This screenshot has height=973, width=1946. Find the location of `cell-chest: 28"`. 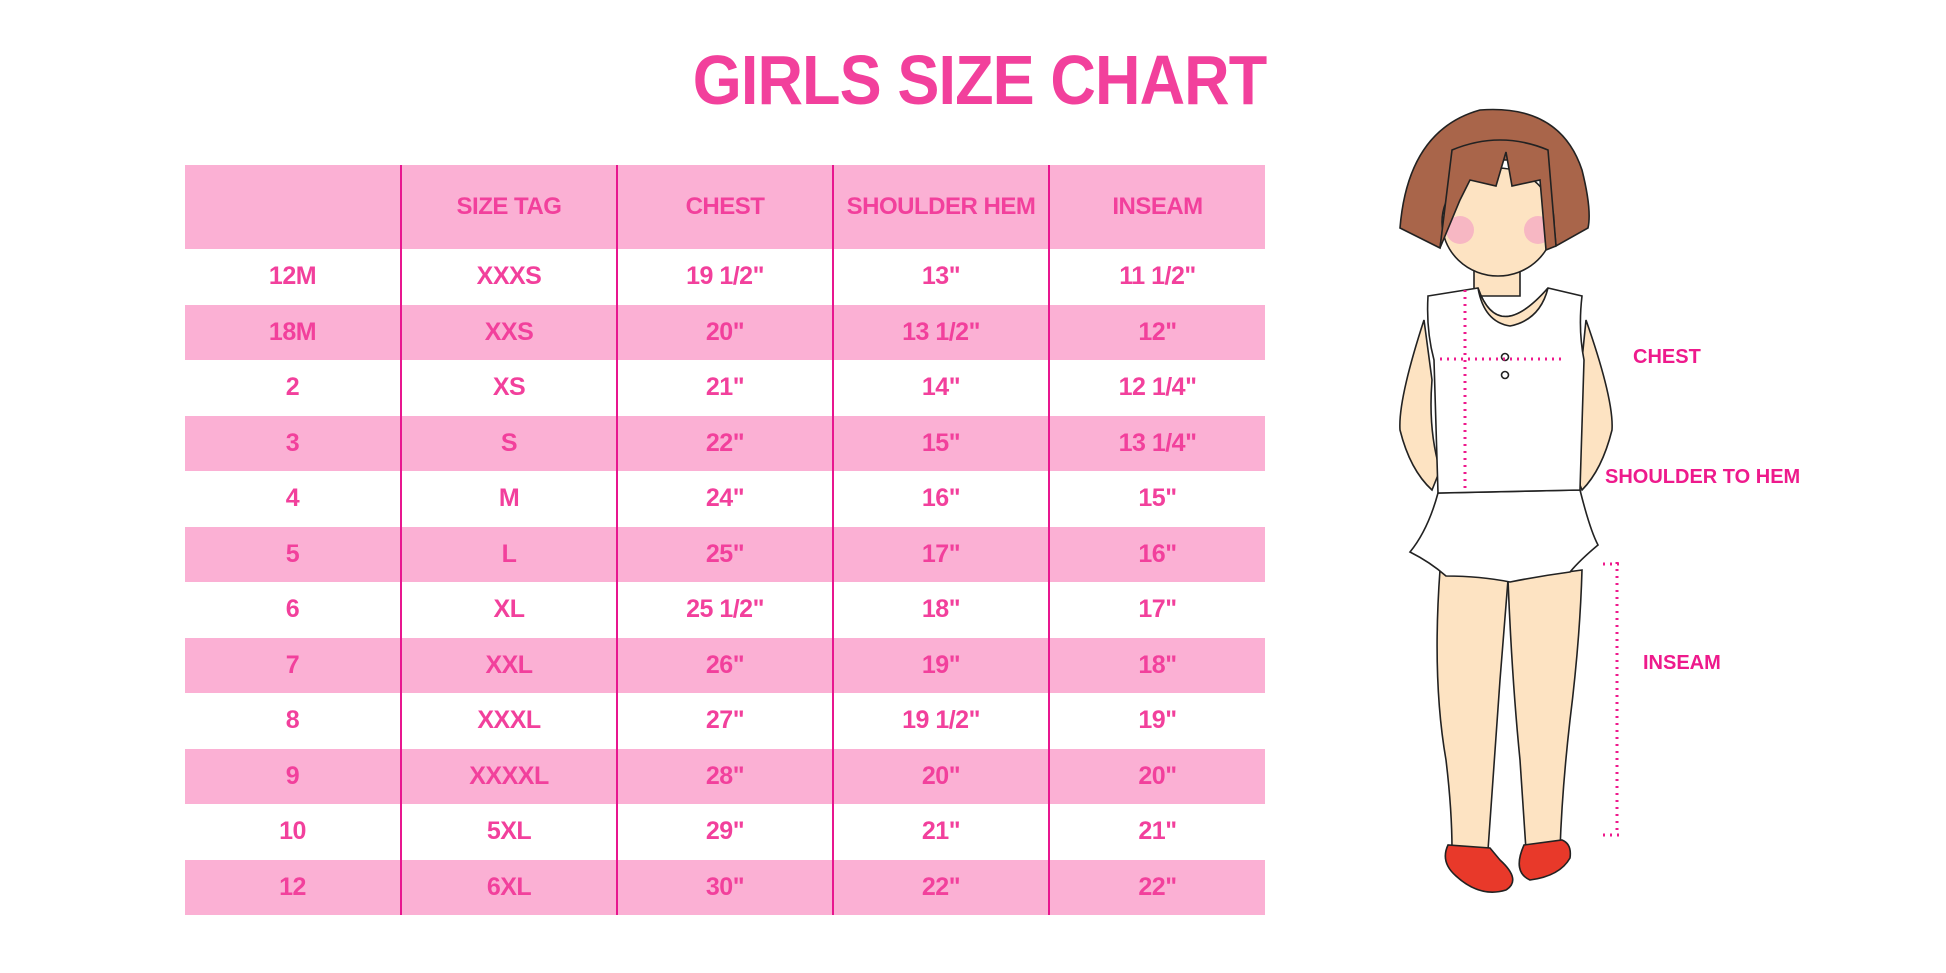

cell-chest: 28" is located at coordinates (724, 776).